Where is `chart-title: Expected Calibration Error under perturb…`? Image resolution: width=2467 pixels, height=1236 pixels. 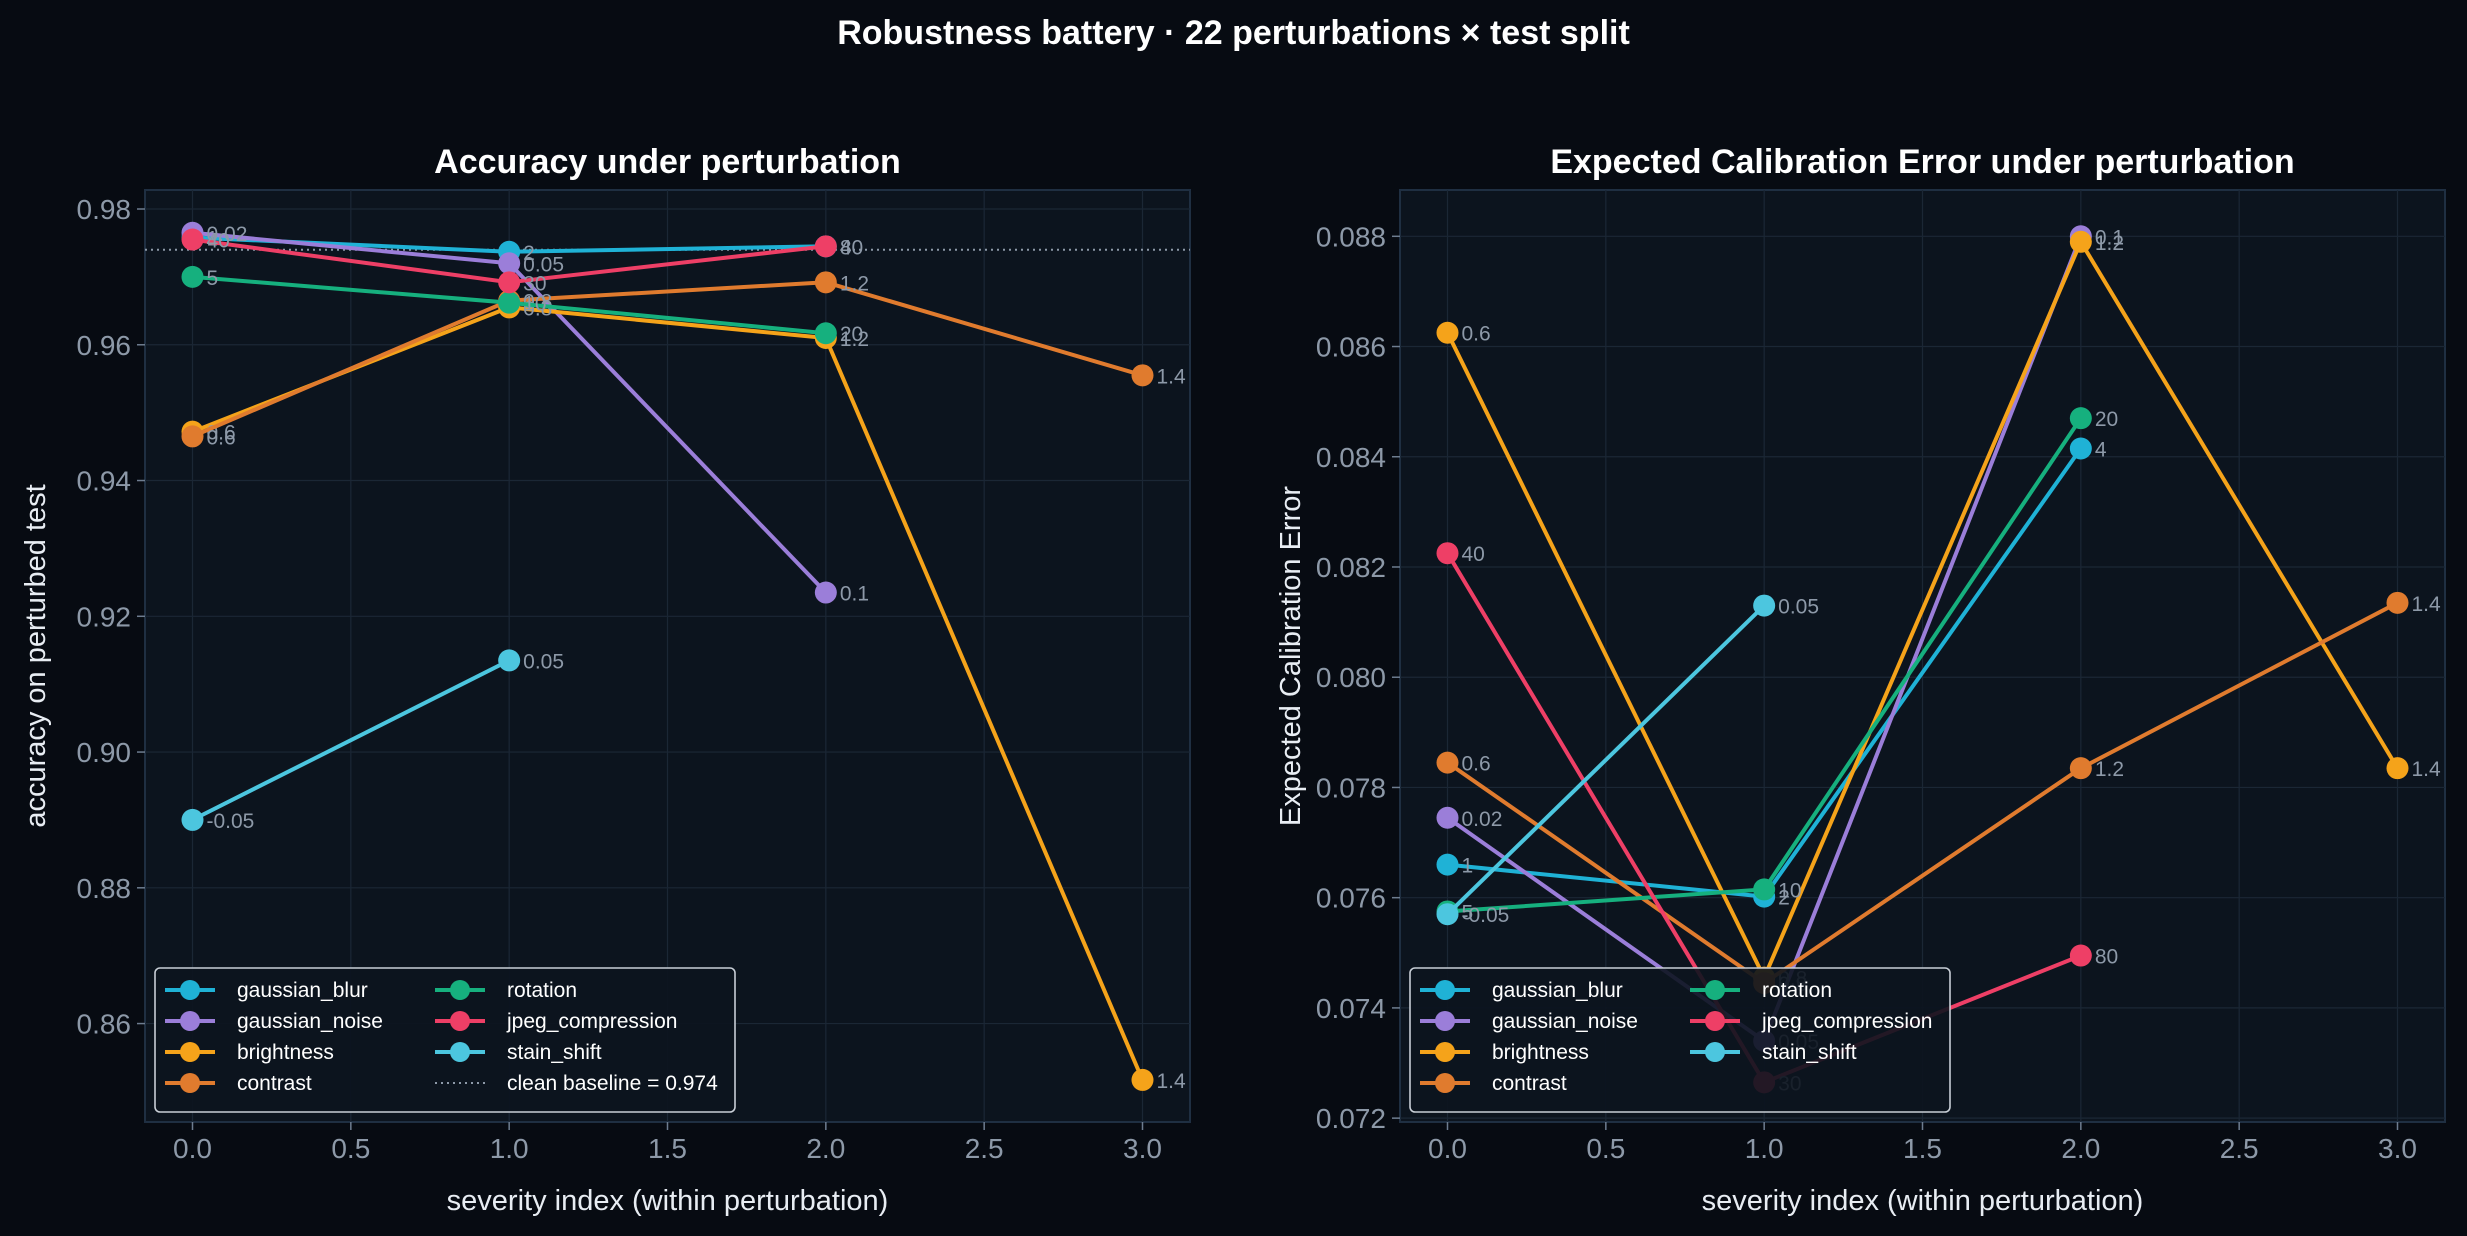 chart-title: Expected Calibration Error under perturb… is located at coordinates (1922, 162).